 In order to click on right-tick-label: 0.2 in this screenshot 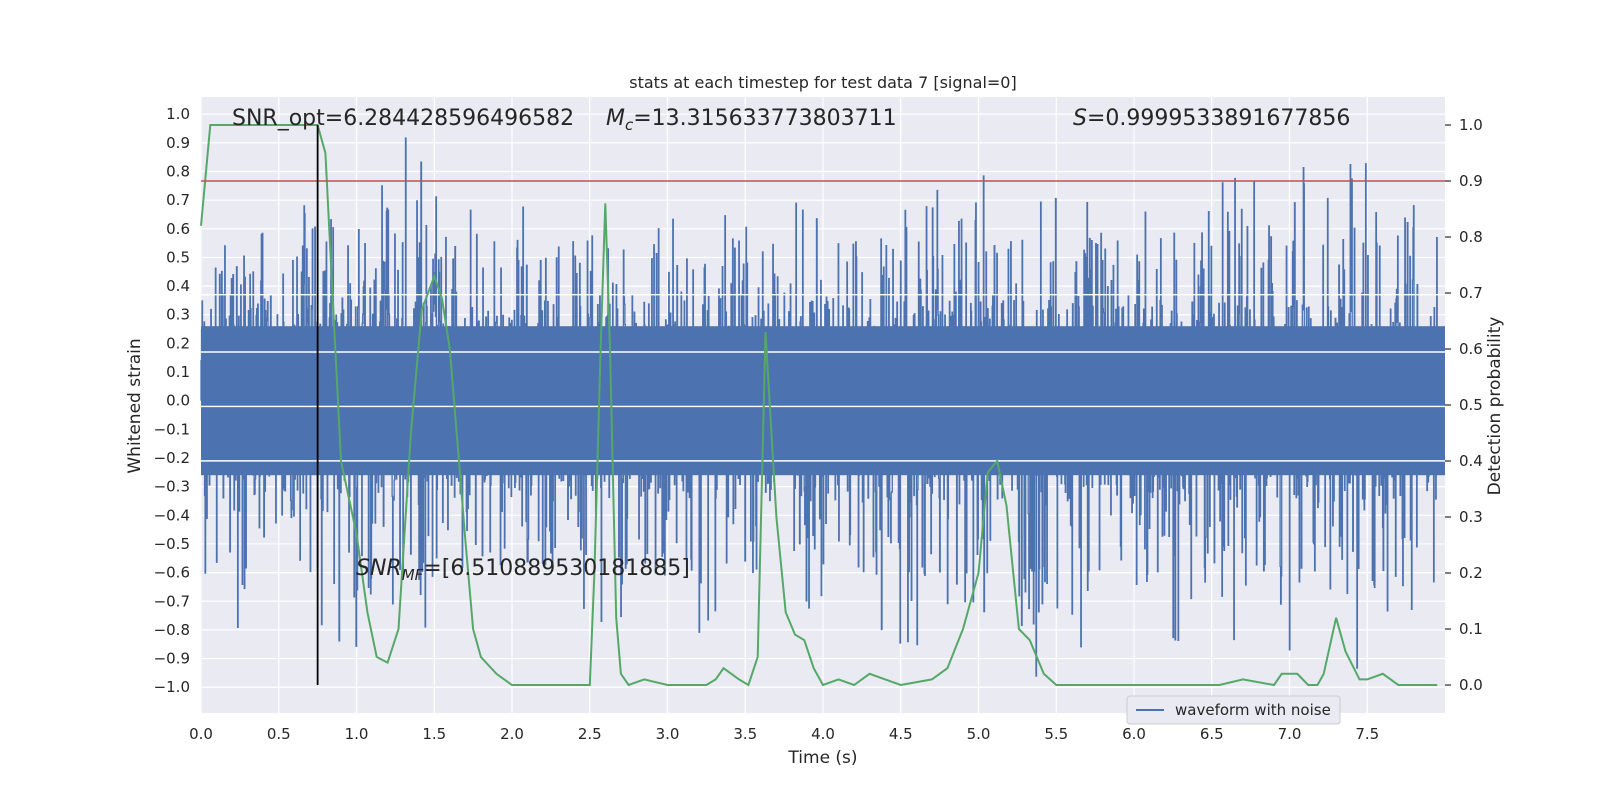, I will do `click(1471, 573)`.